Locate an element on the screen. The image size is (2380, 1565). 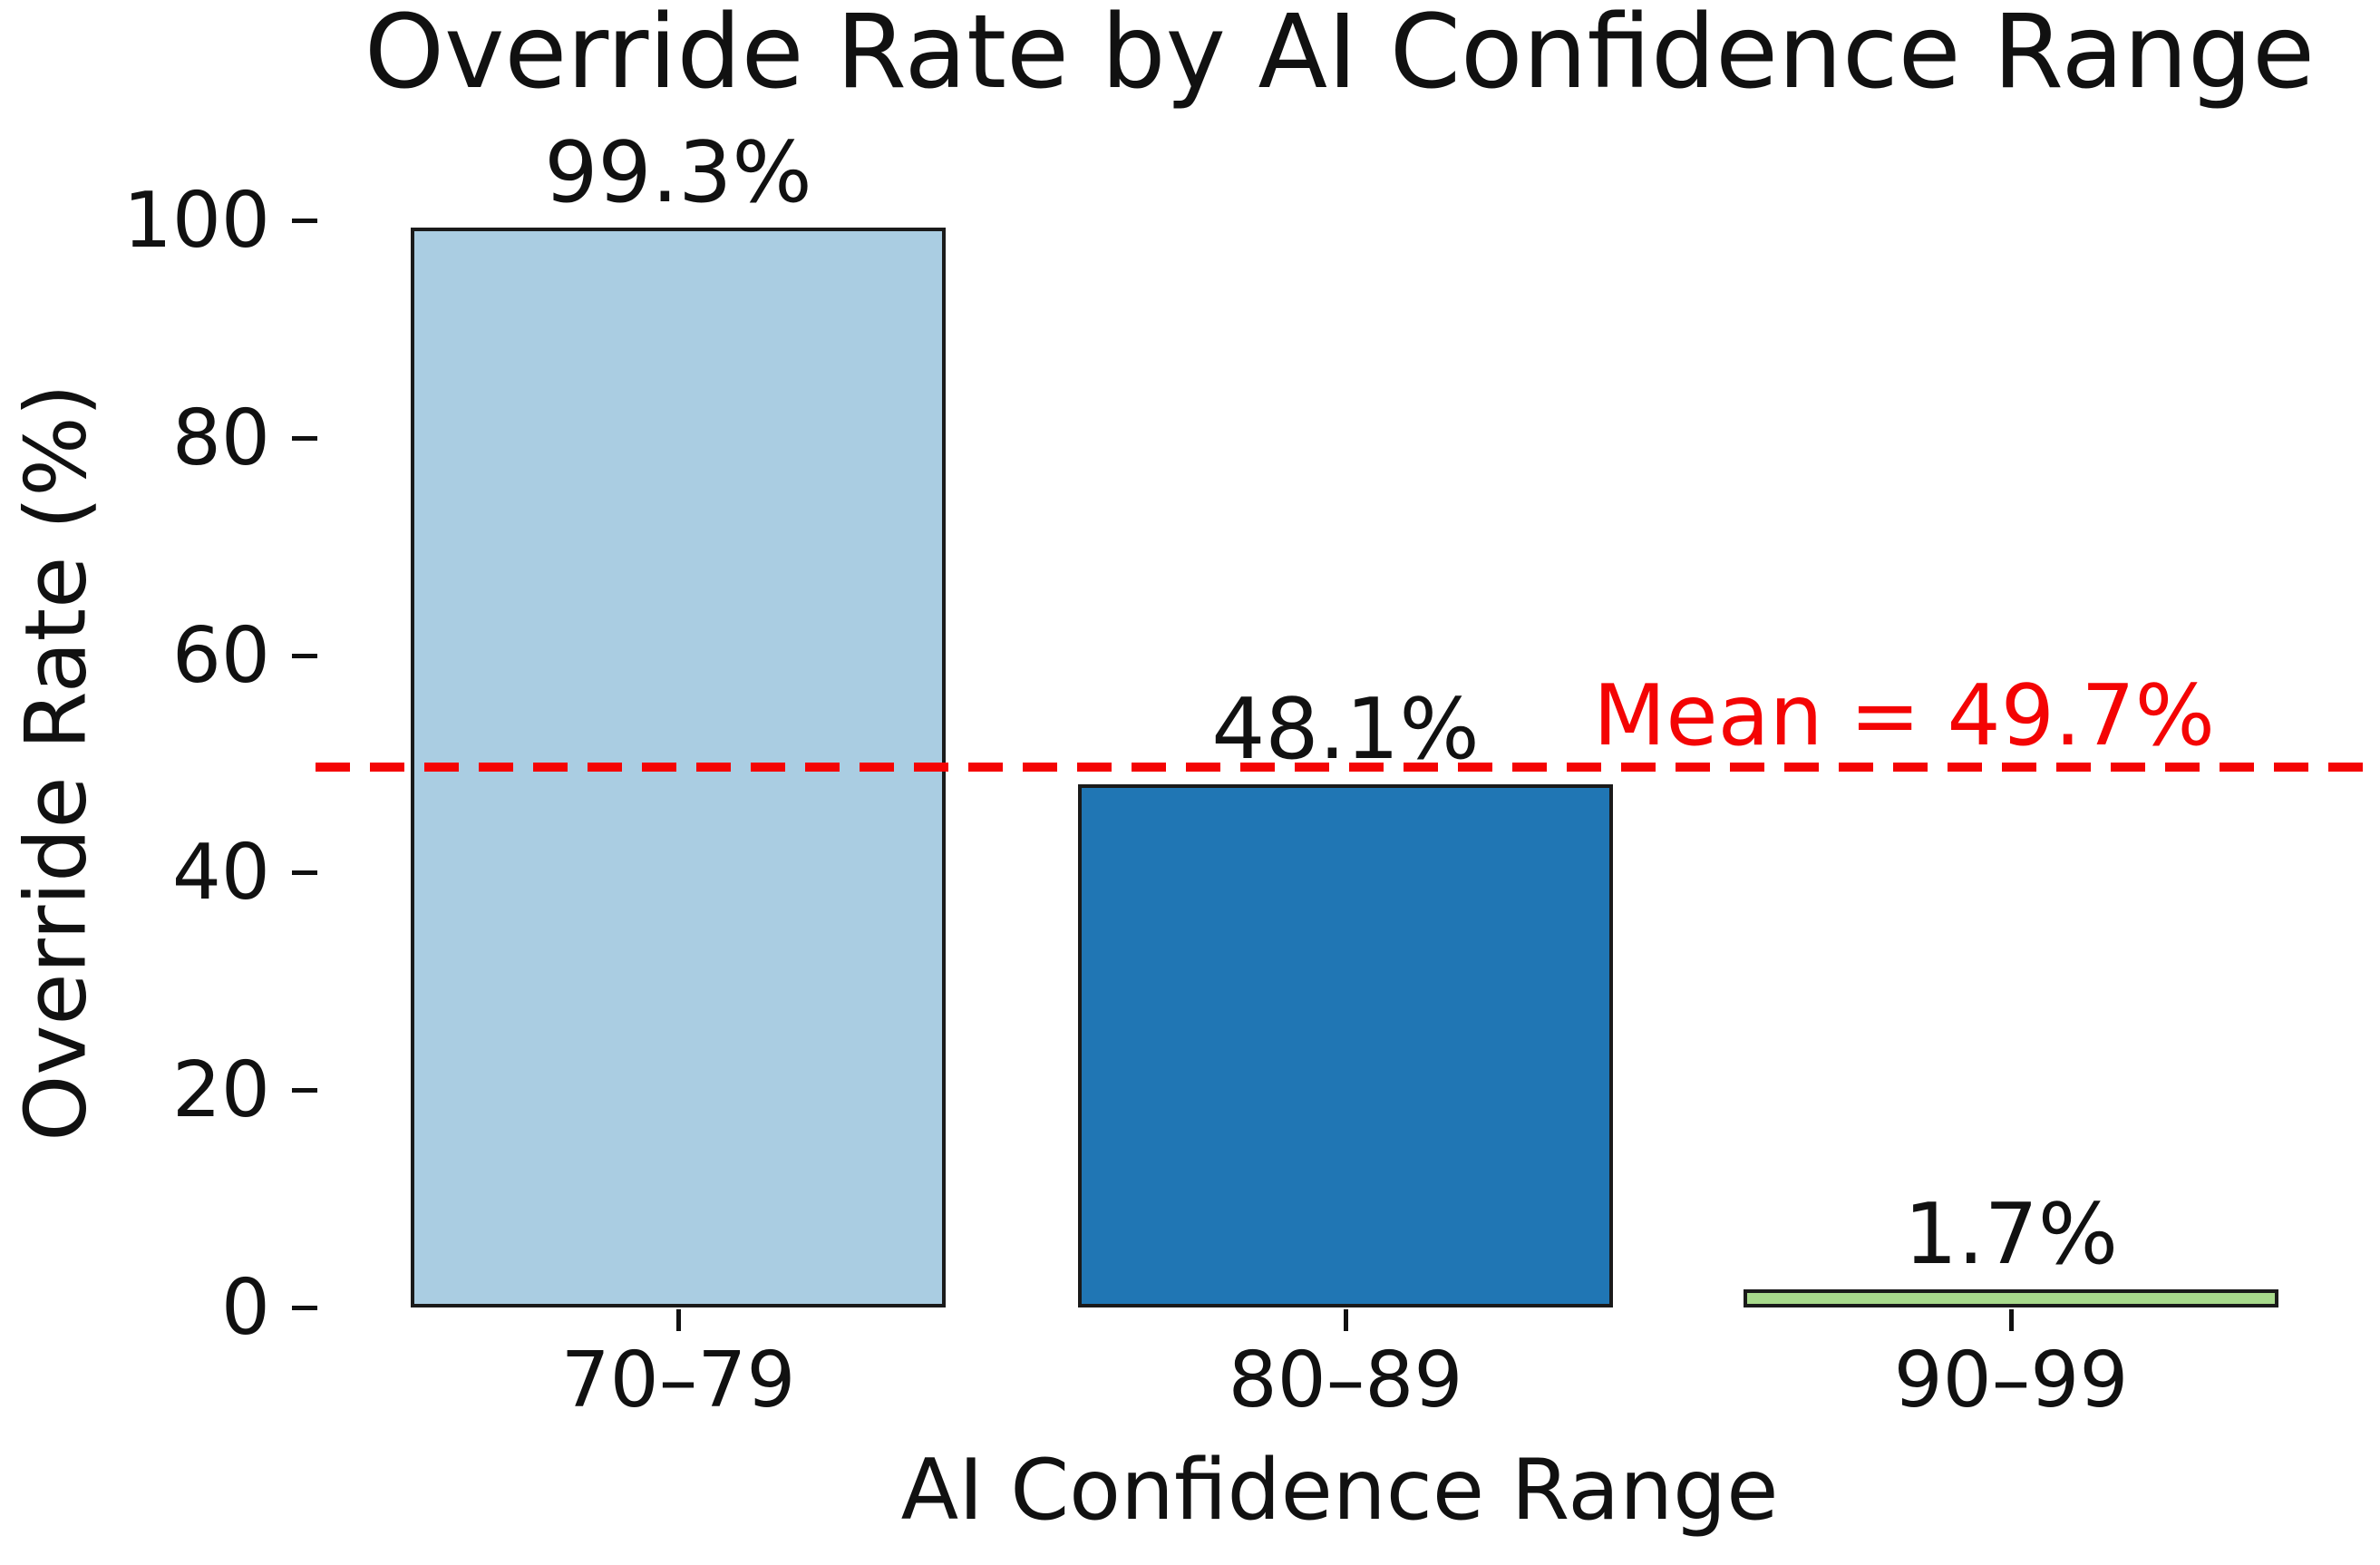
x-tick-label: 70–79 is located at coordinates (678, 1380).